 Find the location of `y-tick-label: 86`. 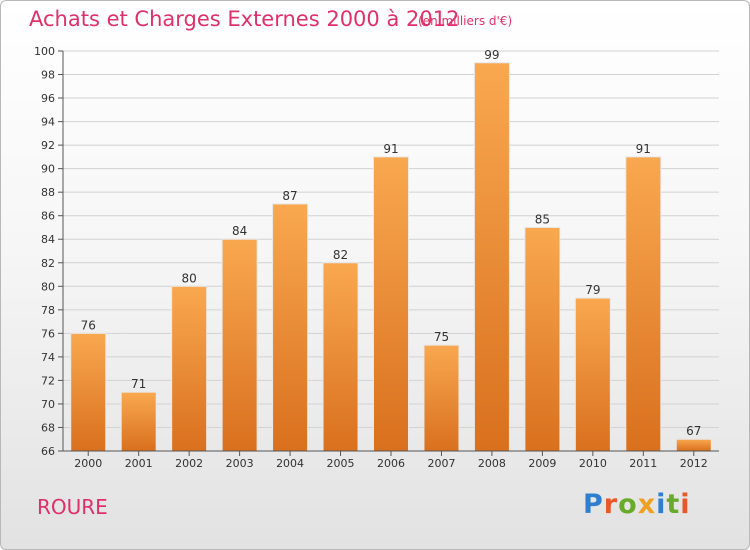

y-tick-label: 86 is located at coordinates (48, 216).